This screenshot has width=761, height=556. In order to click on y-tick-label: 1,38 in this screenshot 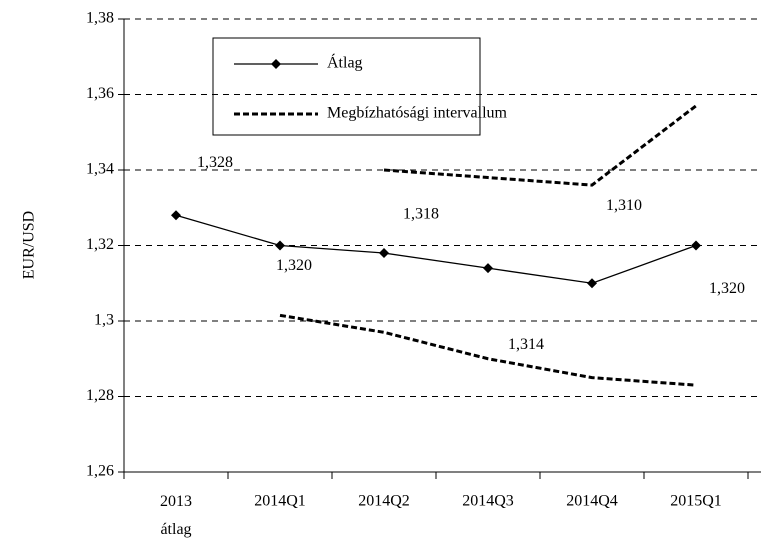, I will do `click(100, 18)`.